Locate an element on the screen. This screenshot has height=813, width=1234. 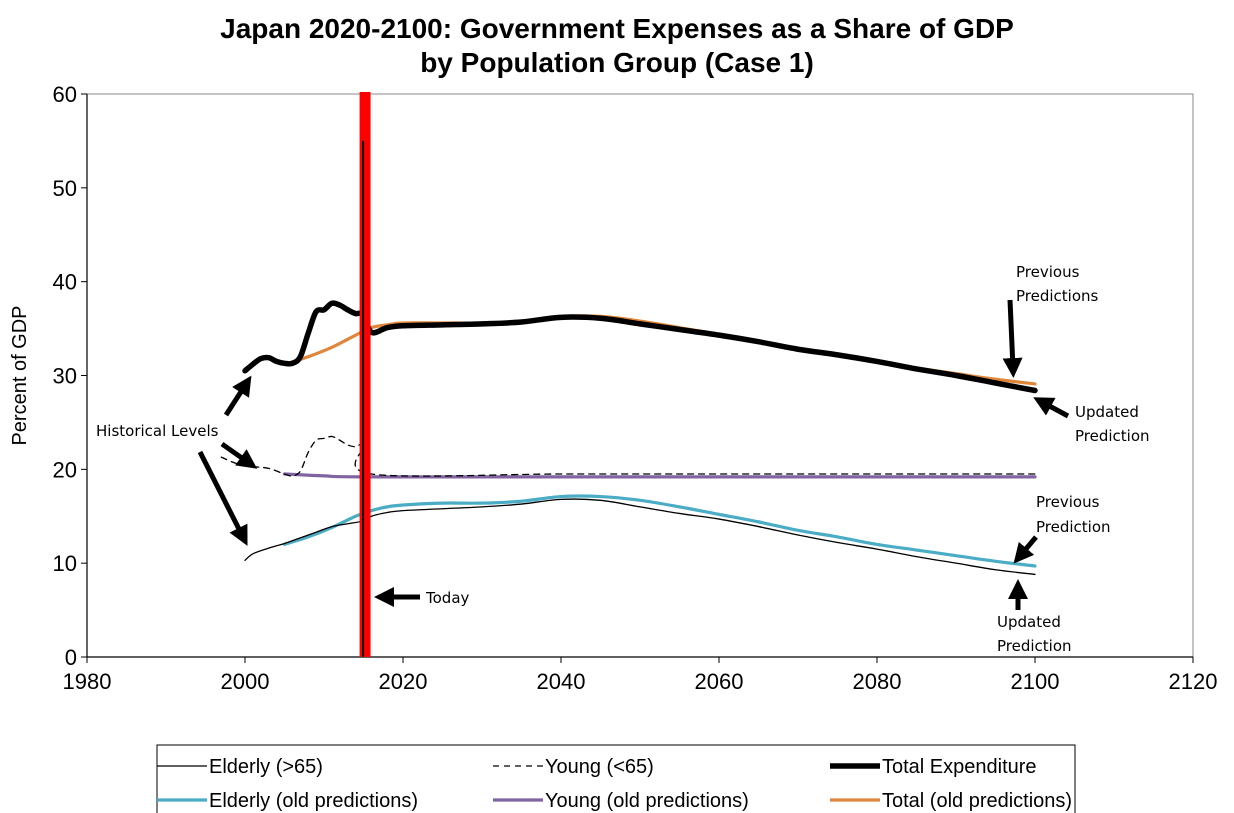
x-tick-label: 2080 is located at coordinates (877, 681).